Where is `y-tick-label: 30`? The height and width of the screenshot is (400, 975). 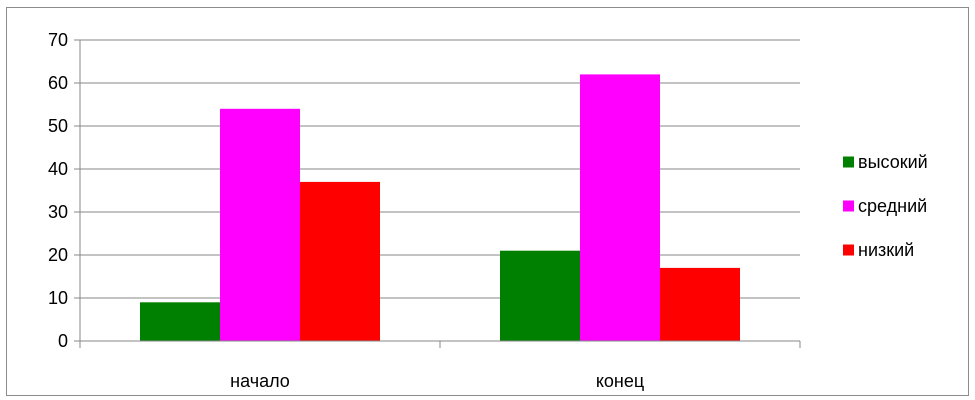 y-tick-label: 30 is located at coordinates (58, 212).